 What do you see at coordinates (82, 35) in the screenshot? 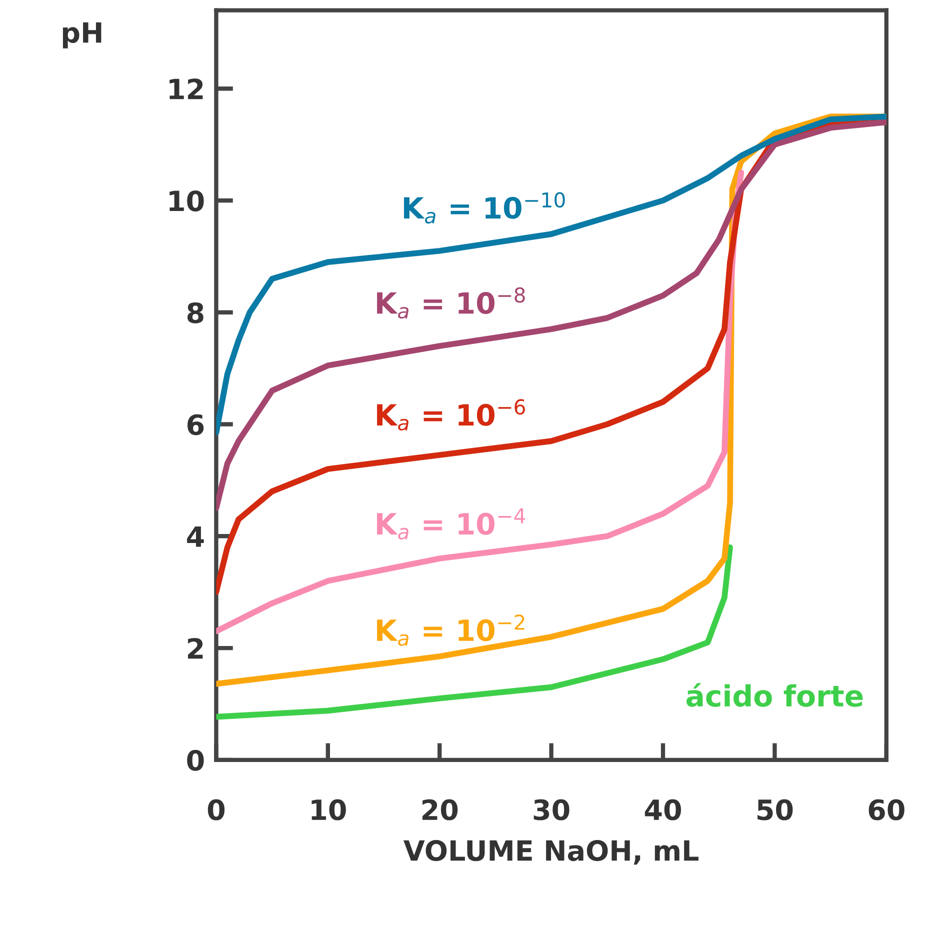
I see `y-axis-title: pH` at bounding box center [82, 35].